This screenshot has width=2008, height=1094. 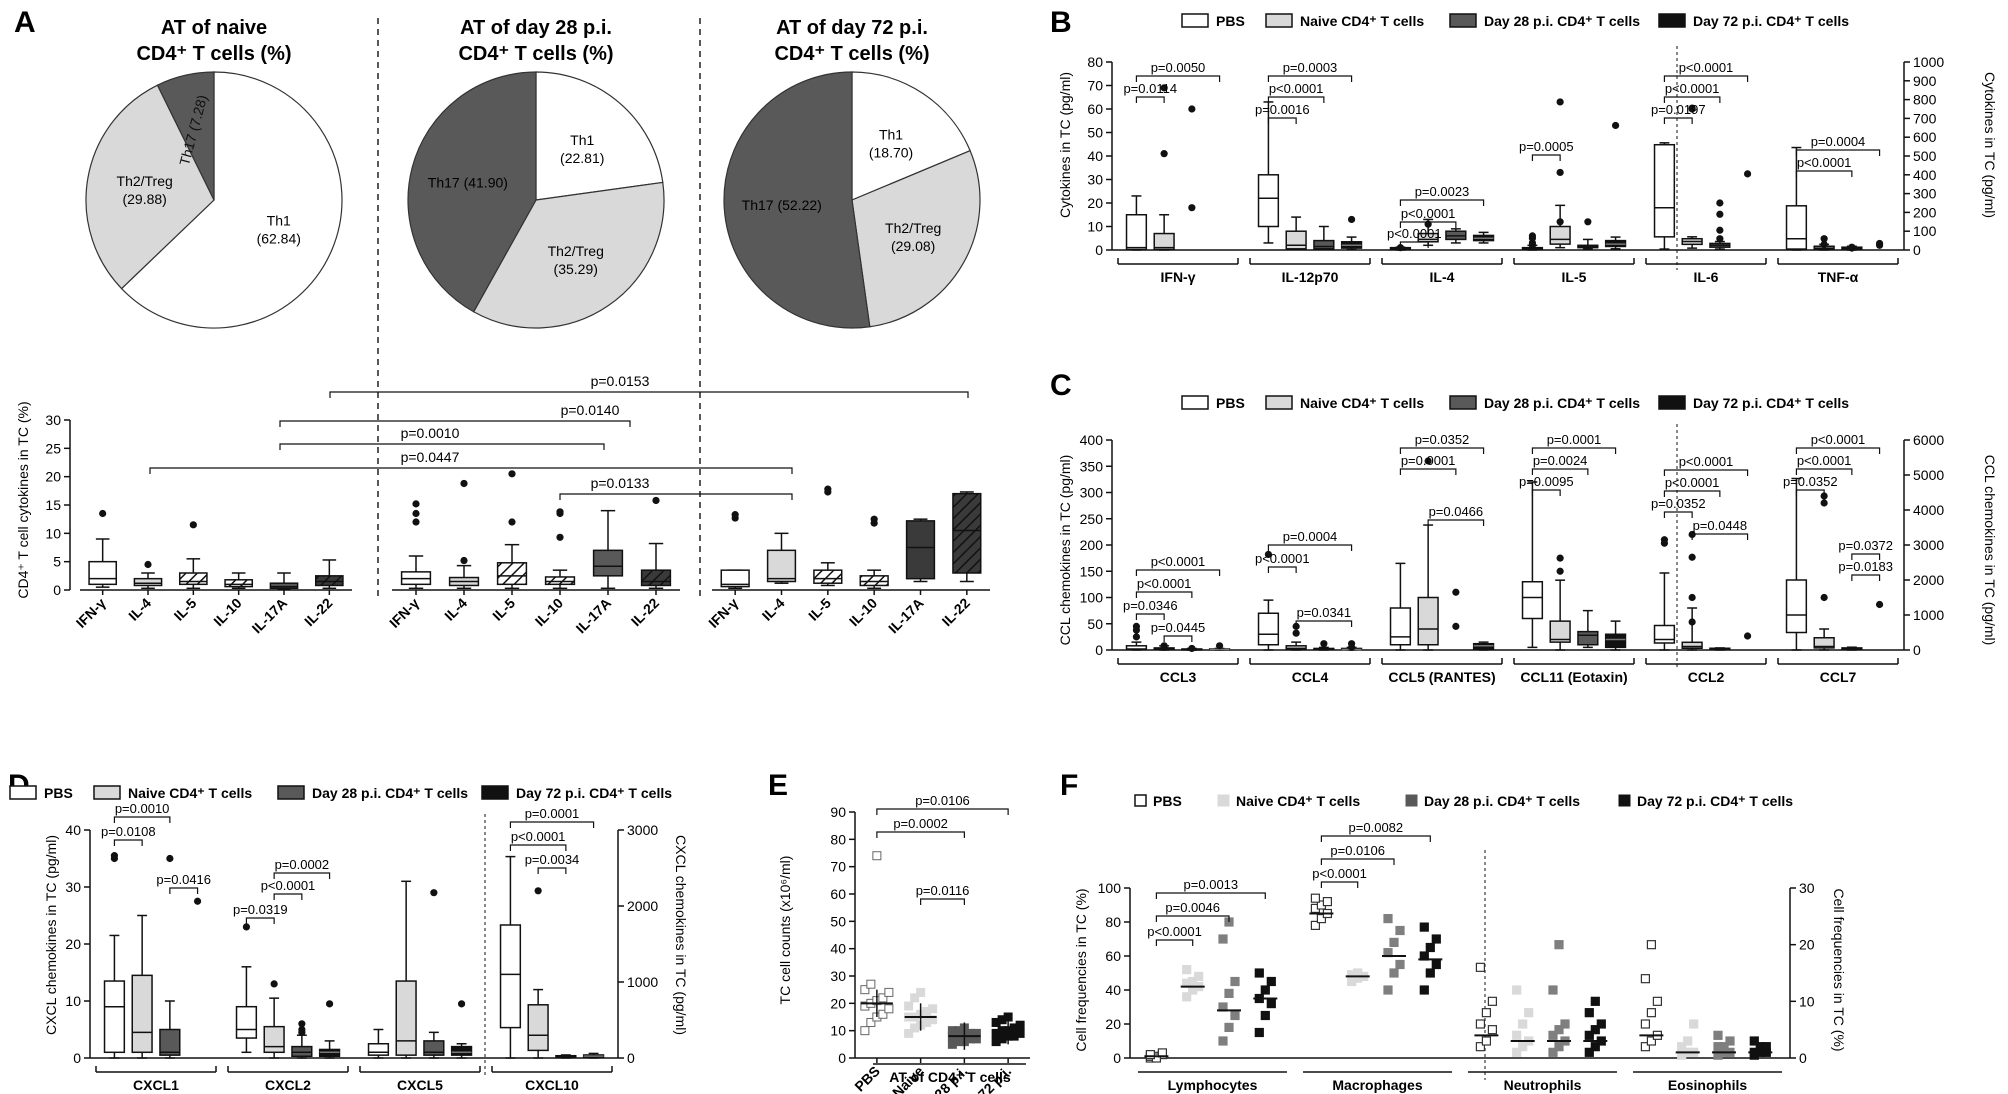 I want to click on f-pvalue-4-bracket, so click(x=1375, y=838).